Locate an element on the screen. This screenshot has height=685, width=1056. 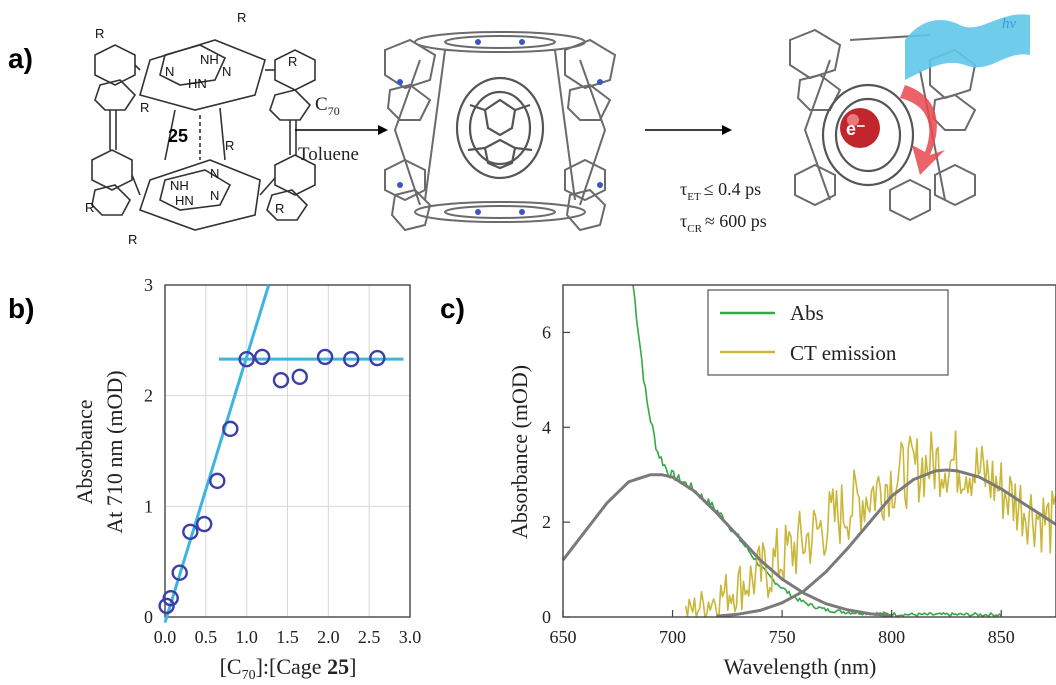
legend-label-ct: CT emission is located at coordinates (843, 353).